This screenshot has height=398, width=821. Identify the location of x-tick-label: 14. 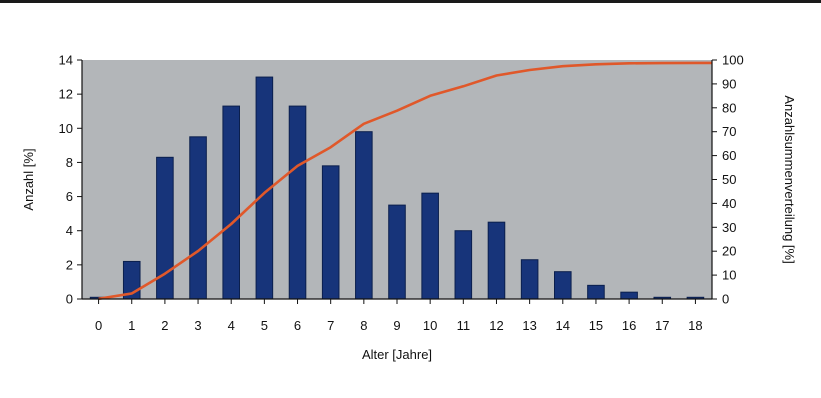
(563, 325).